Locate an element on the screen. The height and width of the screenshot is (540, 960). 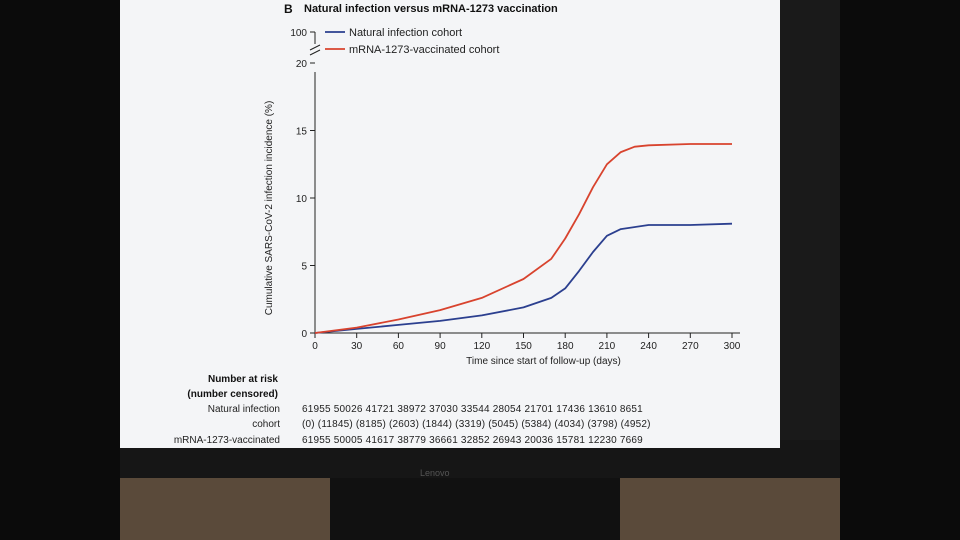
y-tick-label: 5 is located at coordinates (304, 267).